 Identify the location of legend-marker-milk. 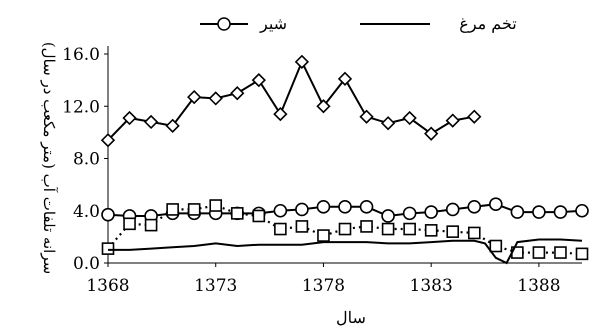
(224, 24).